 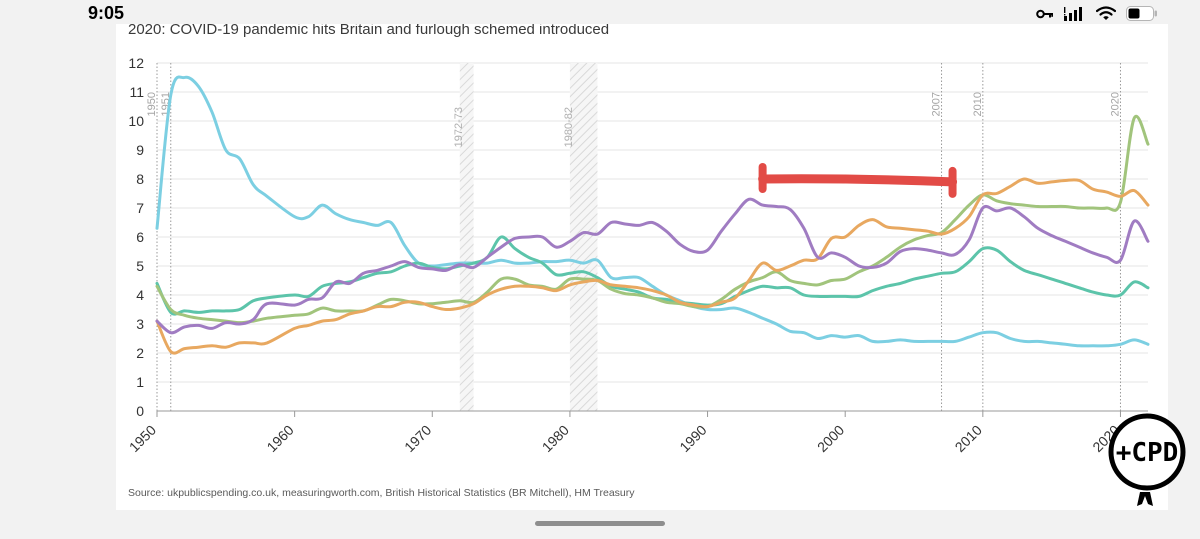 What do you see at coordinates (136, 92) in the screenshot?
I see `y-tick-label: 11` at bounding box center [136, 92].